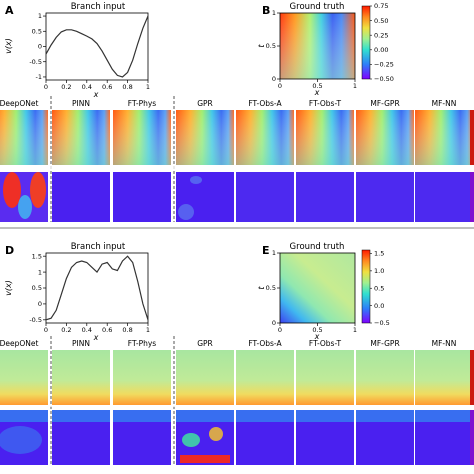 The width and height of the screenshot is (474, 474). I want to click on clipped-tile-edge, so click(472, 377).